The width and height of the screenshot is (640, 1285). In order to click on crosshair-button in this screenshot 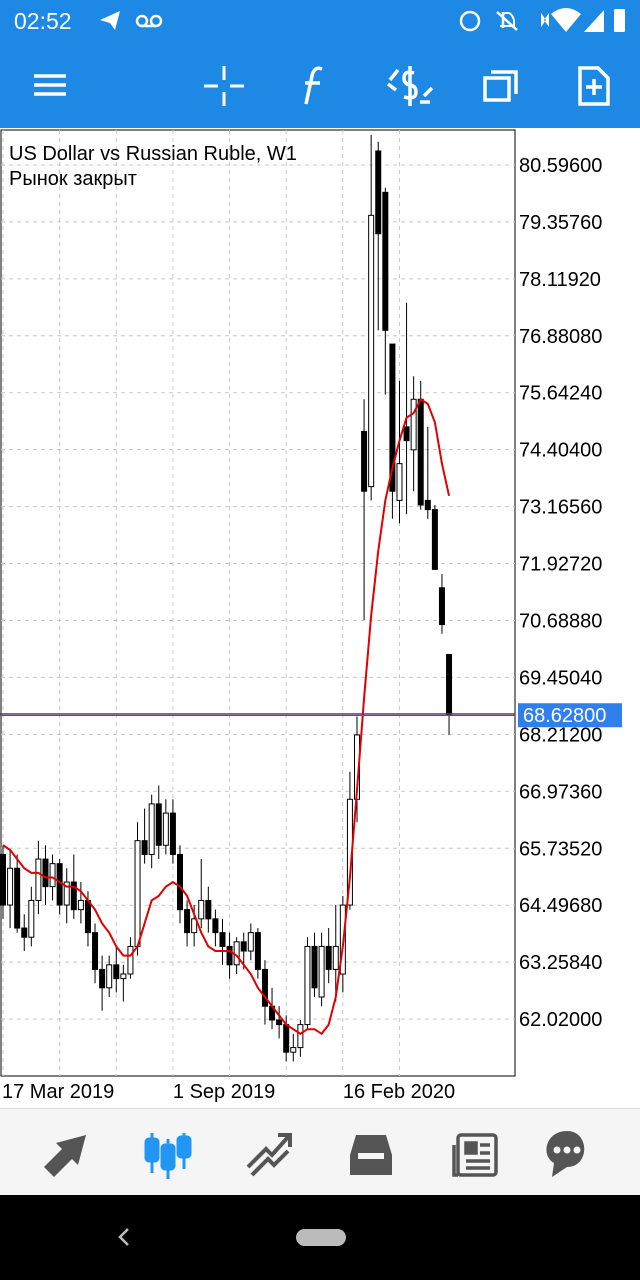, I will do `click(224, 86)`.